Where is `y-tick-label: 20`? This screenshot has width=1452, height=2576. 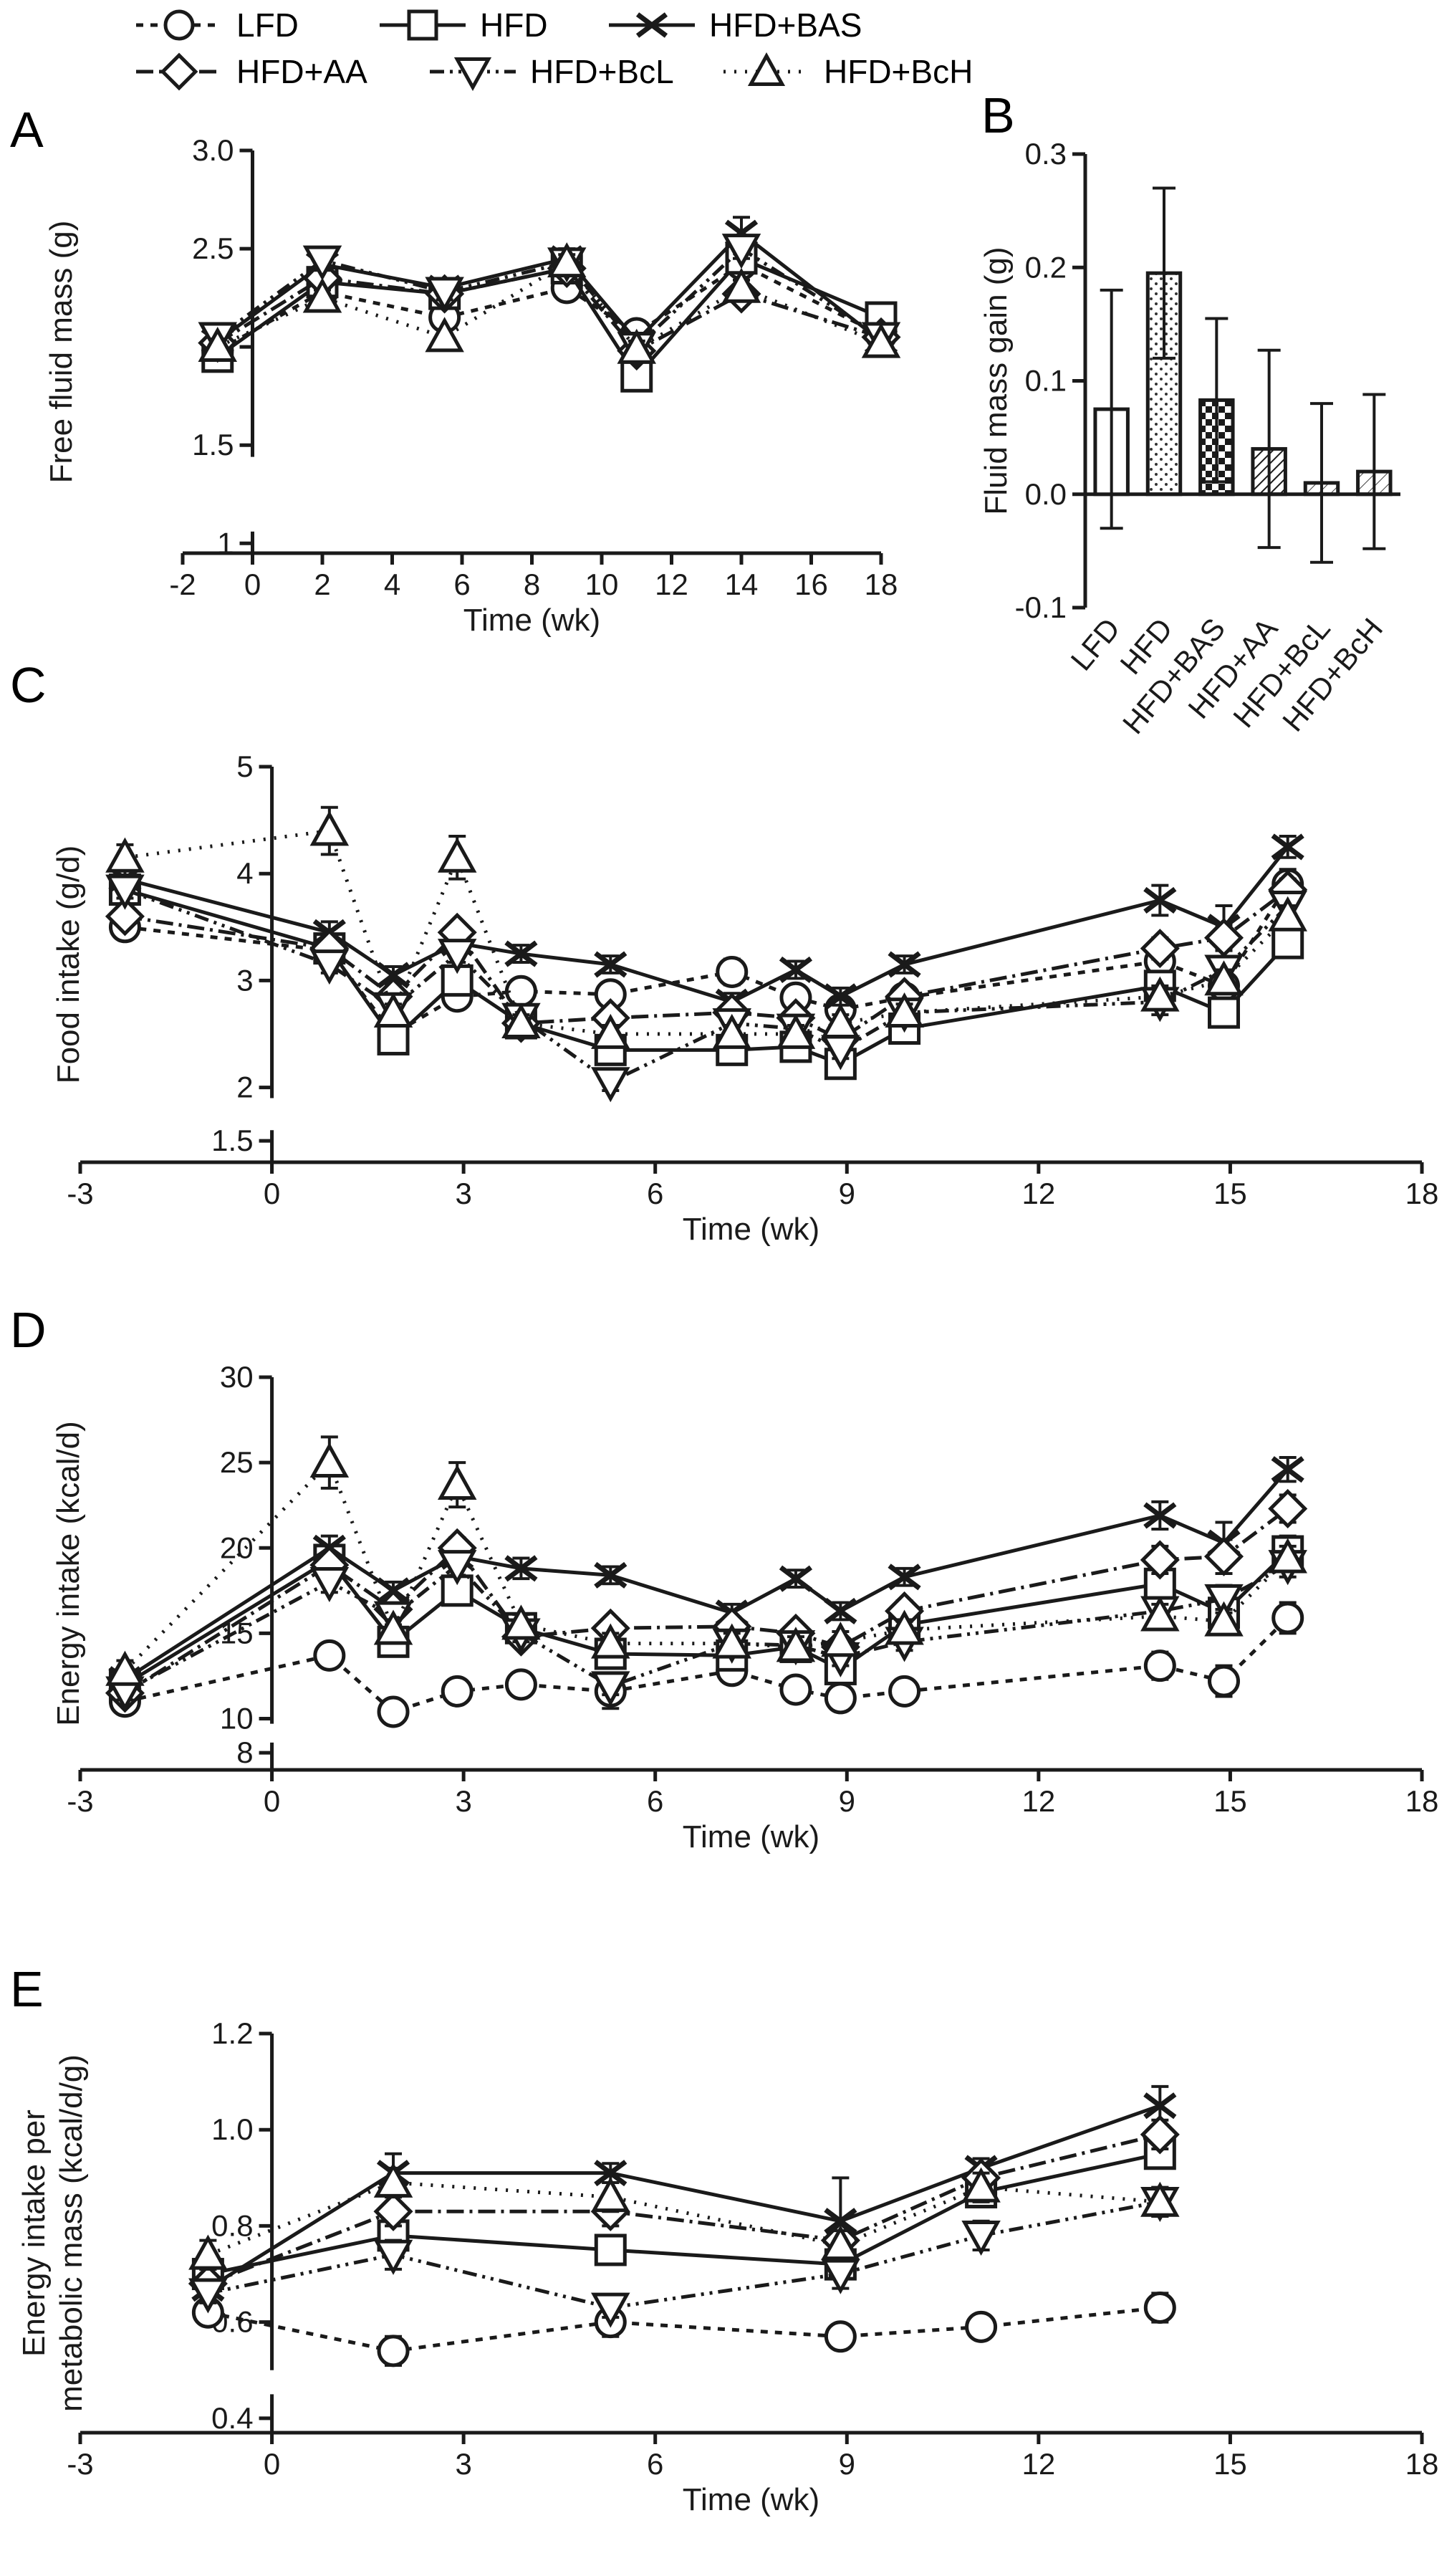 y-tick-label: 20 is located at coordinates (237, 1548).